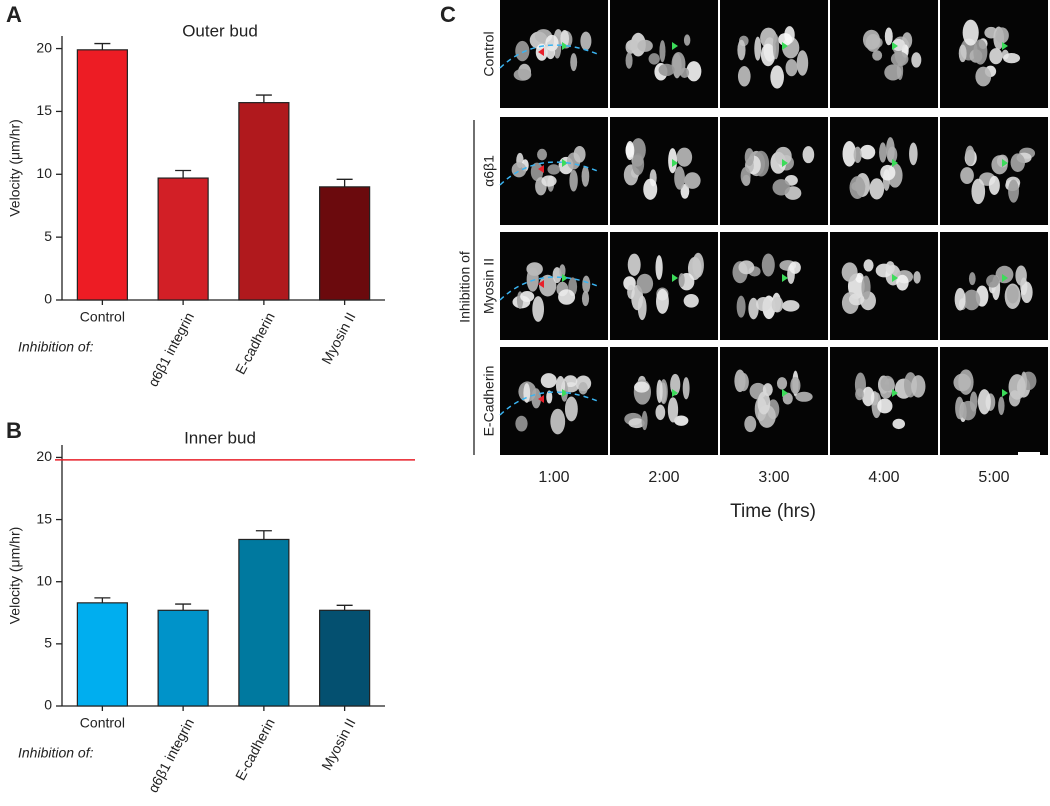 The width and height of the screenshot is (1050, 806). What do you see at coordinates (48, 643) in the screenshot?
I see `y-tick-label: 5` at bounding box center [48, 643].